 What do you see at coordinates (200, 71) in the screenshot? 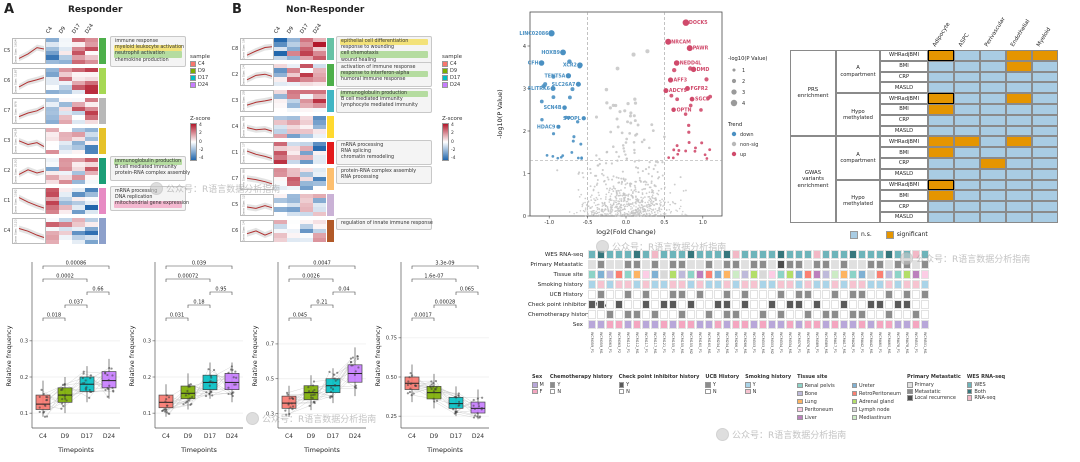
I see `sample-legend: sample C4 D9 D17 D24` at bounding box center [200, 71].